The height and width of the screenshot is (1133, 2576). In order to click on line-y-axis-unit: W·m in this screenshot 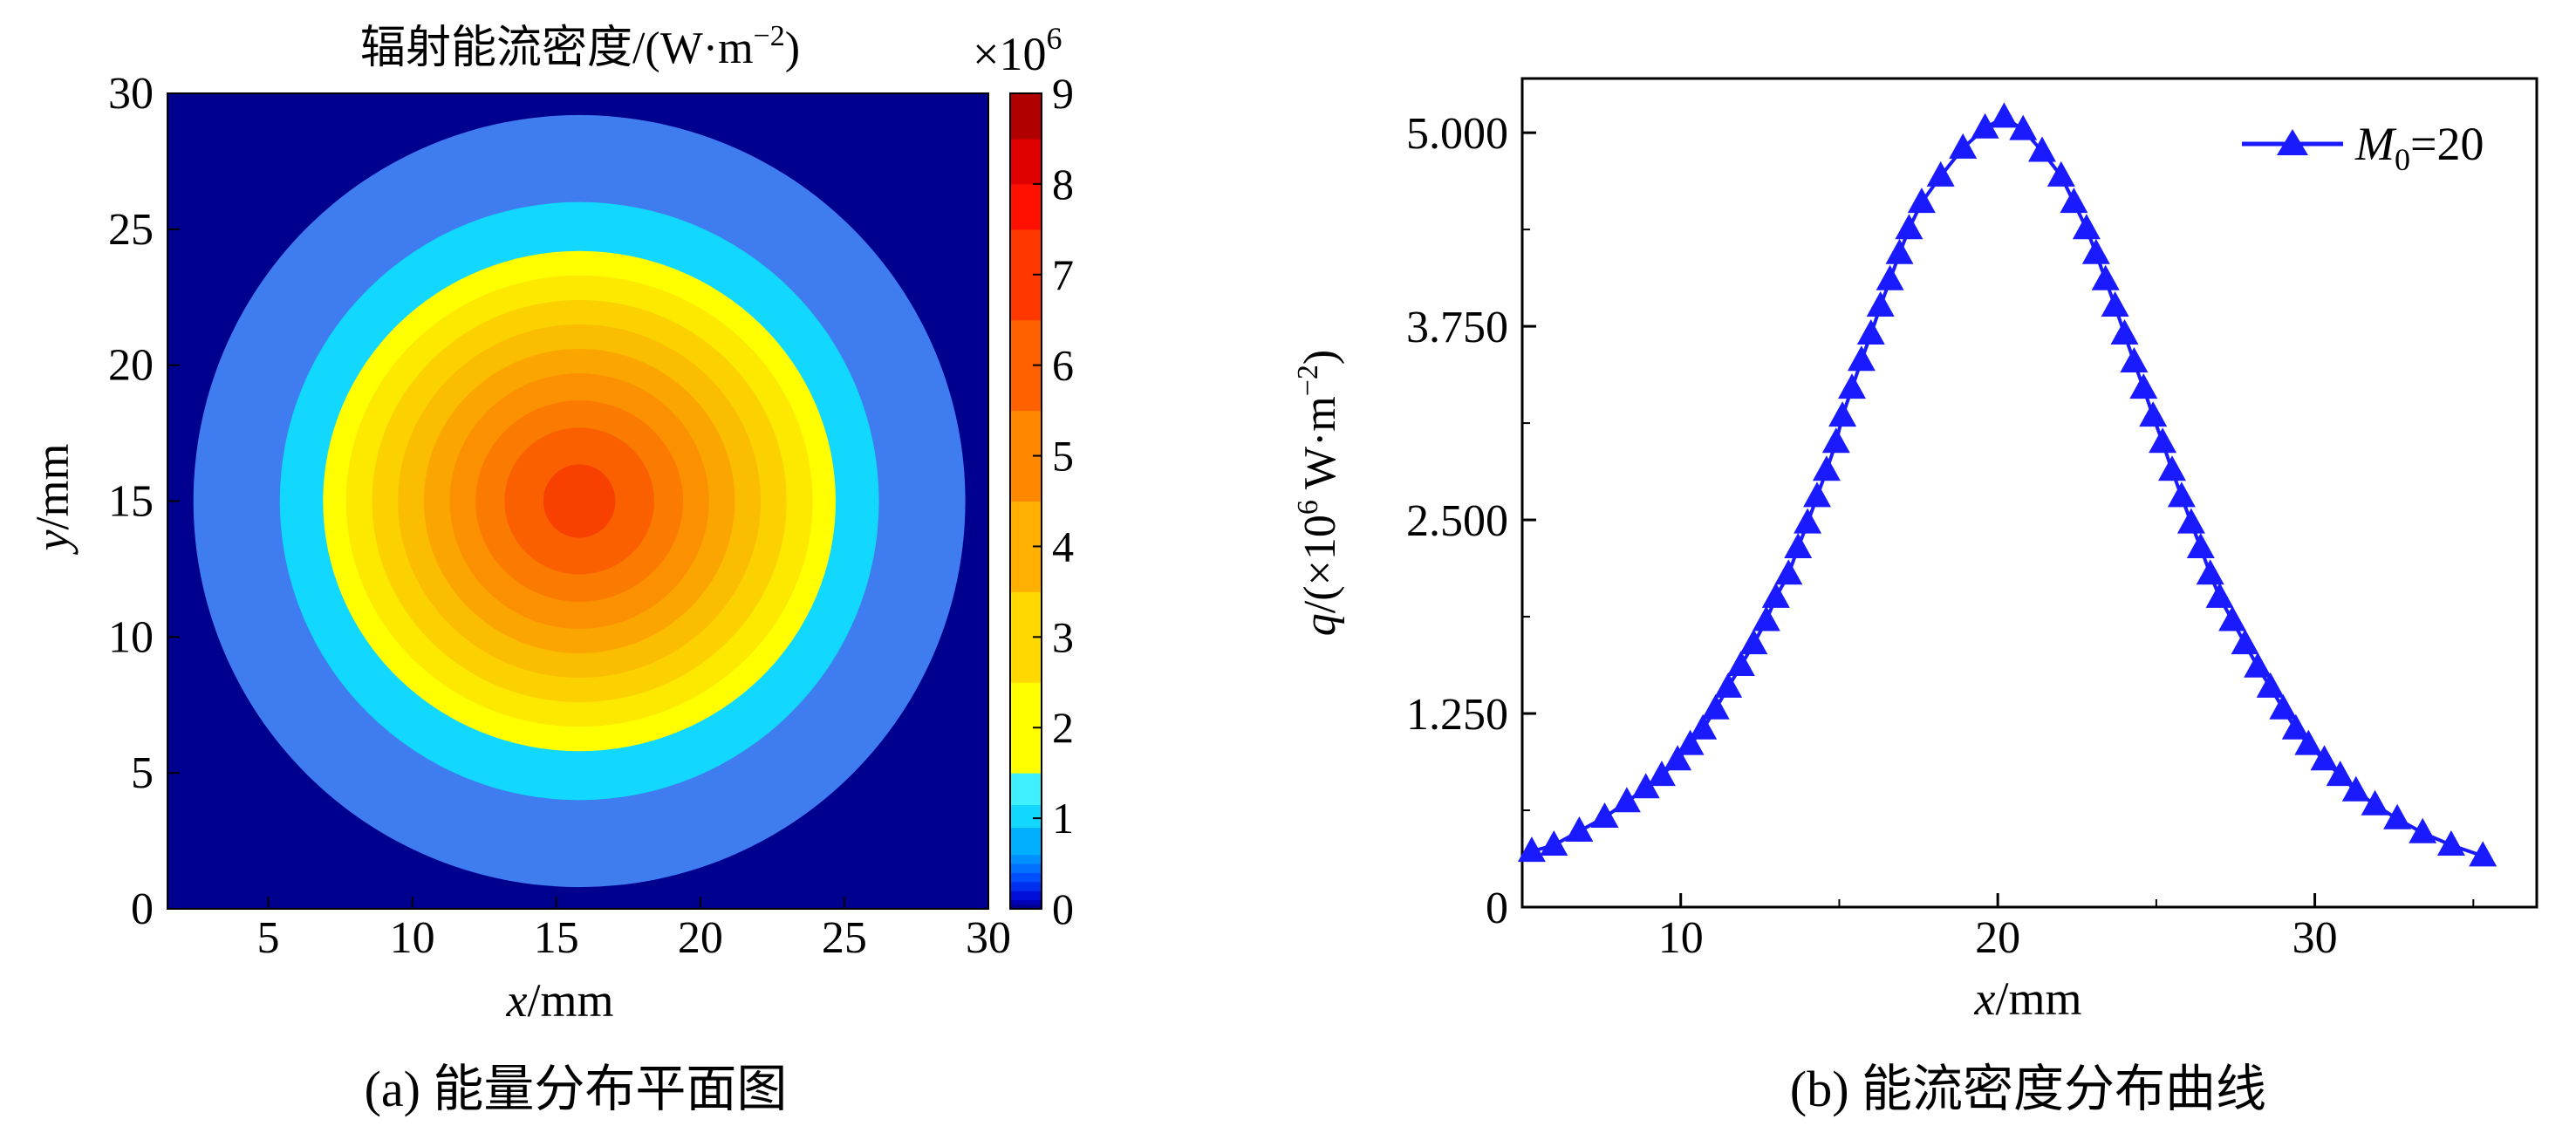, I will do `click(1320, 448)`.